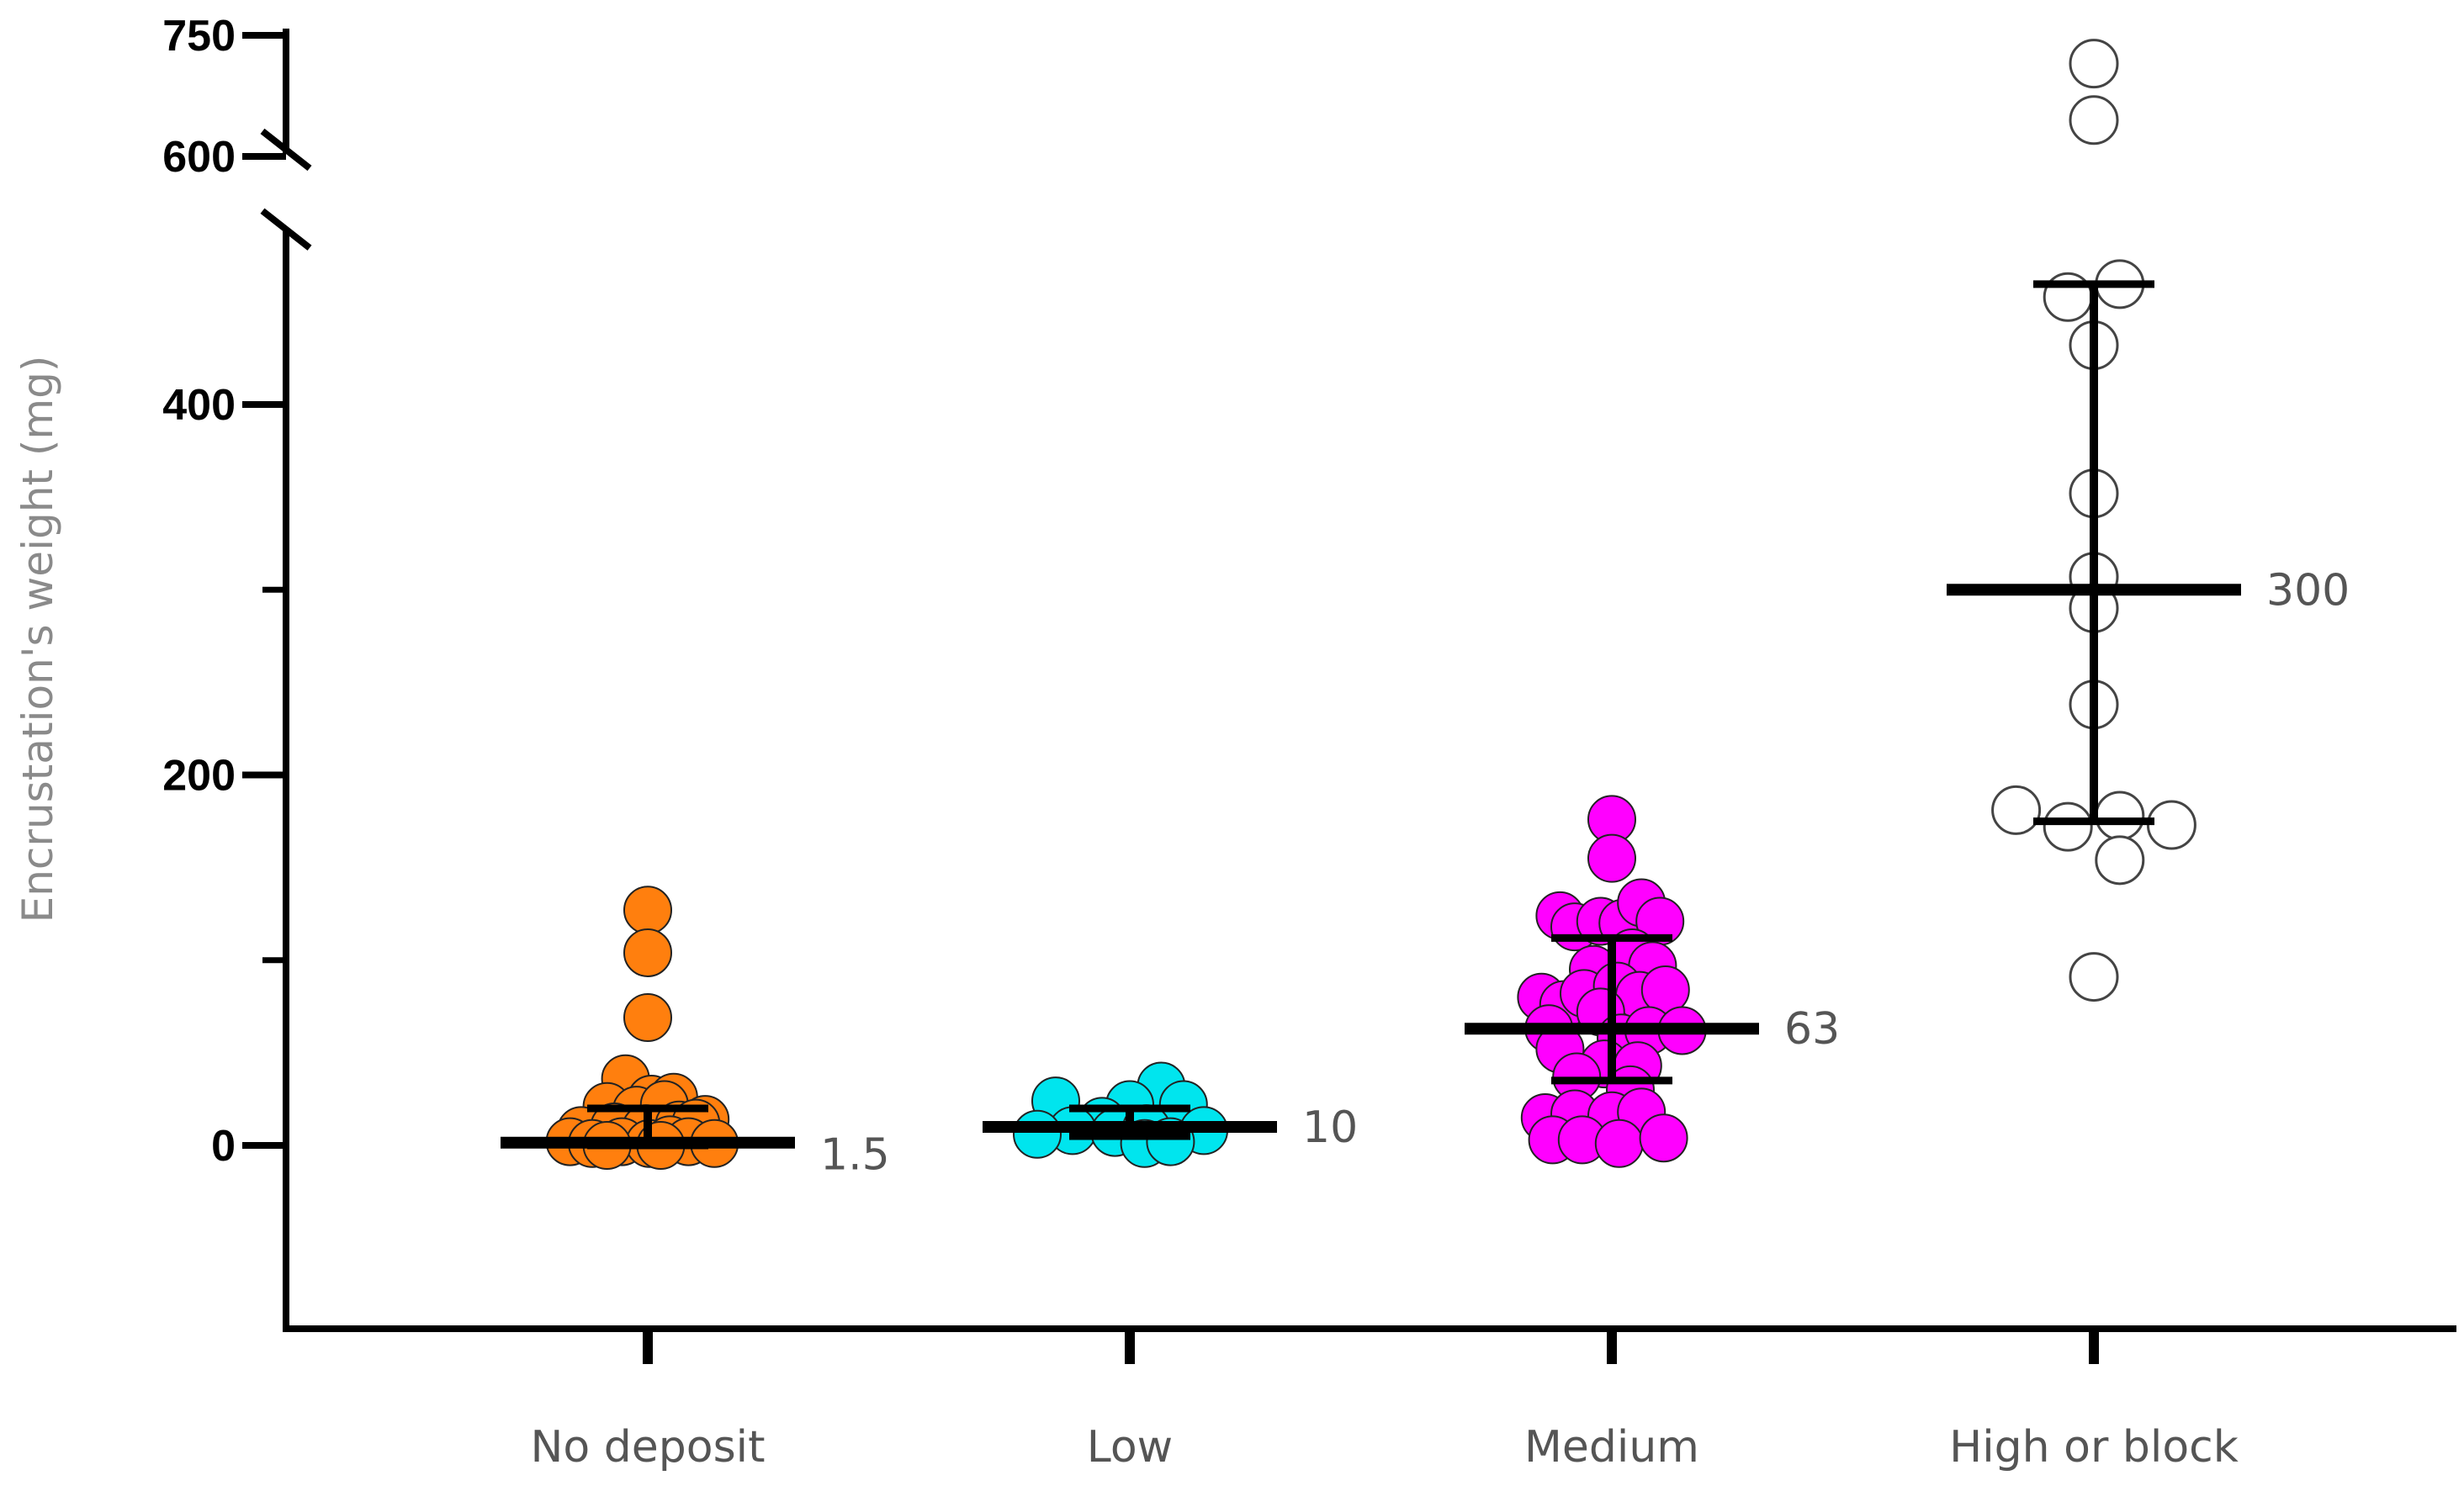  Describe the element at coordinates (38, 640) in the screenshot. I see `y-axis-title: Encrustation's weight (mg)` at that location.